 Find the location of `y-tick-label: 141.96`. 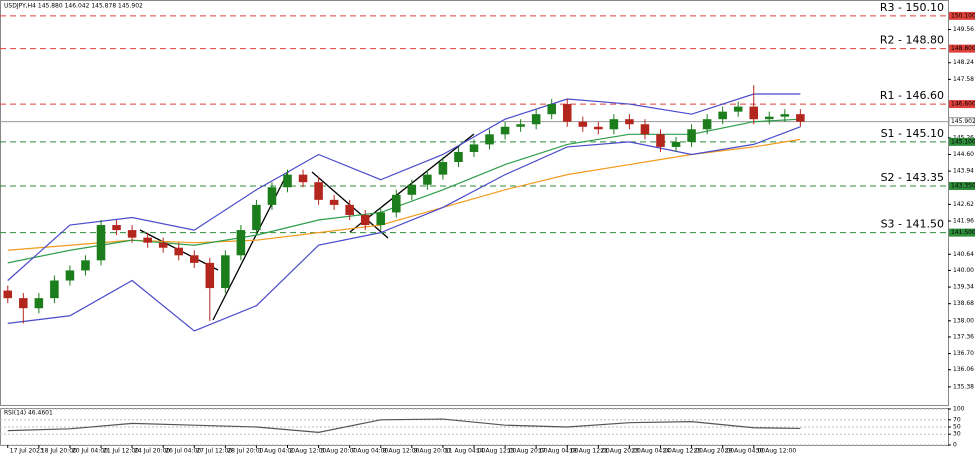

y-tick-label: 141.96 is located at coordinates (963, 221).